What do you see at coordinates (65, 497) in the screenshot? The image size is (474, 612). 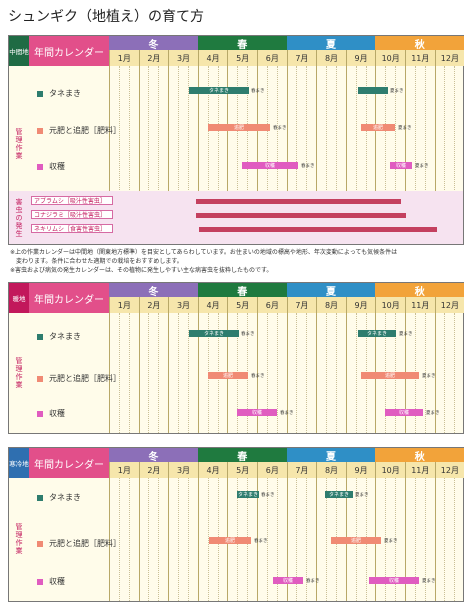 I see `task-sow-label: タネまき` at bounding box center [65, 497].